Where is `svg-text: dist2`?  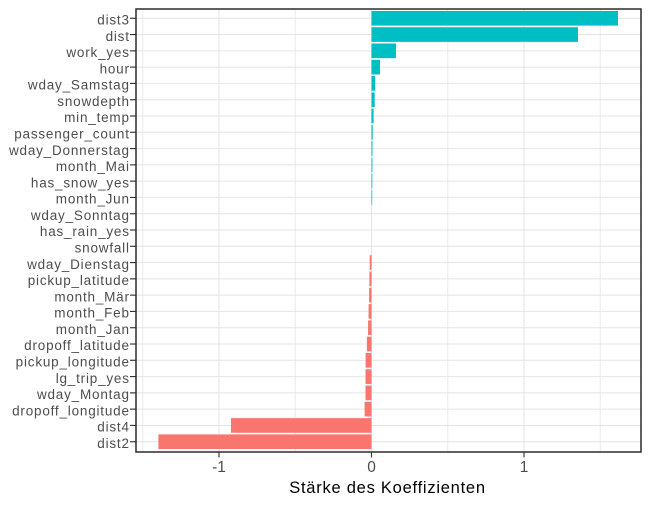 svg-text: dist2 is located at coordinates (113, 443).